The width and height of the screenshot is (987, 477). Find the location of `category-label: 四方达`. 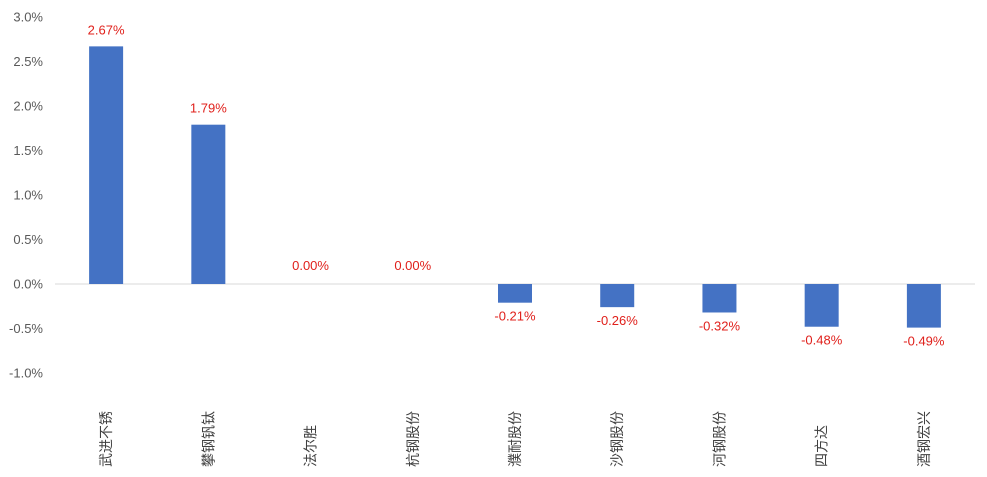

category-label: 四方达 is located at coordinates (823, 446).